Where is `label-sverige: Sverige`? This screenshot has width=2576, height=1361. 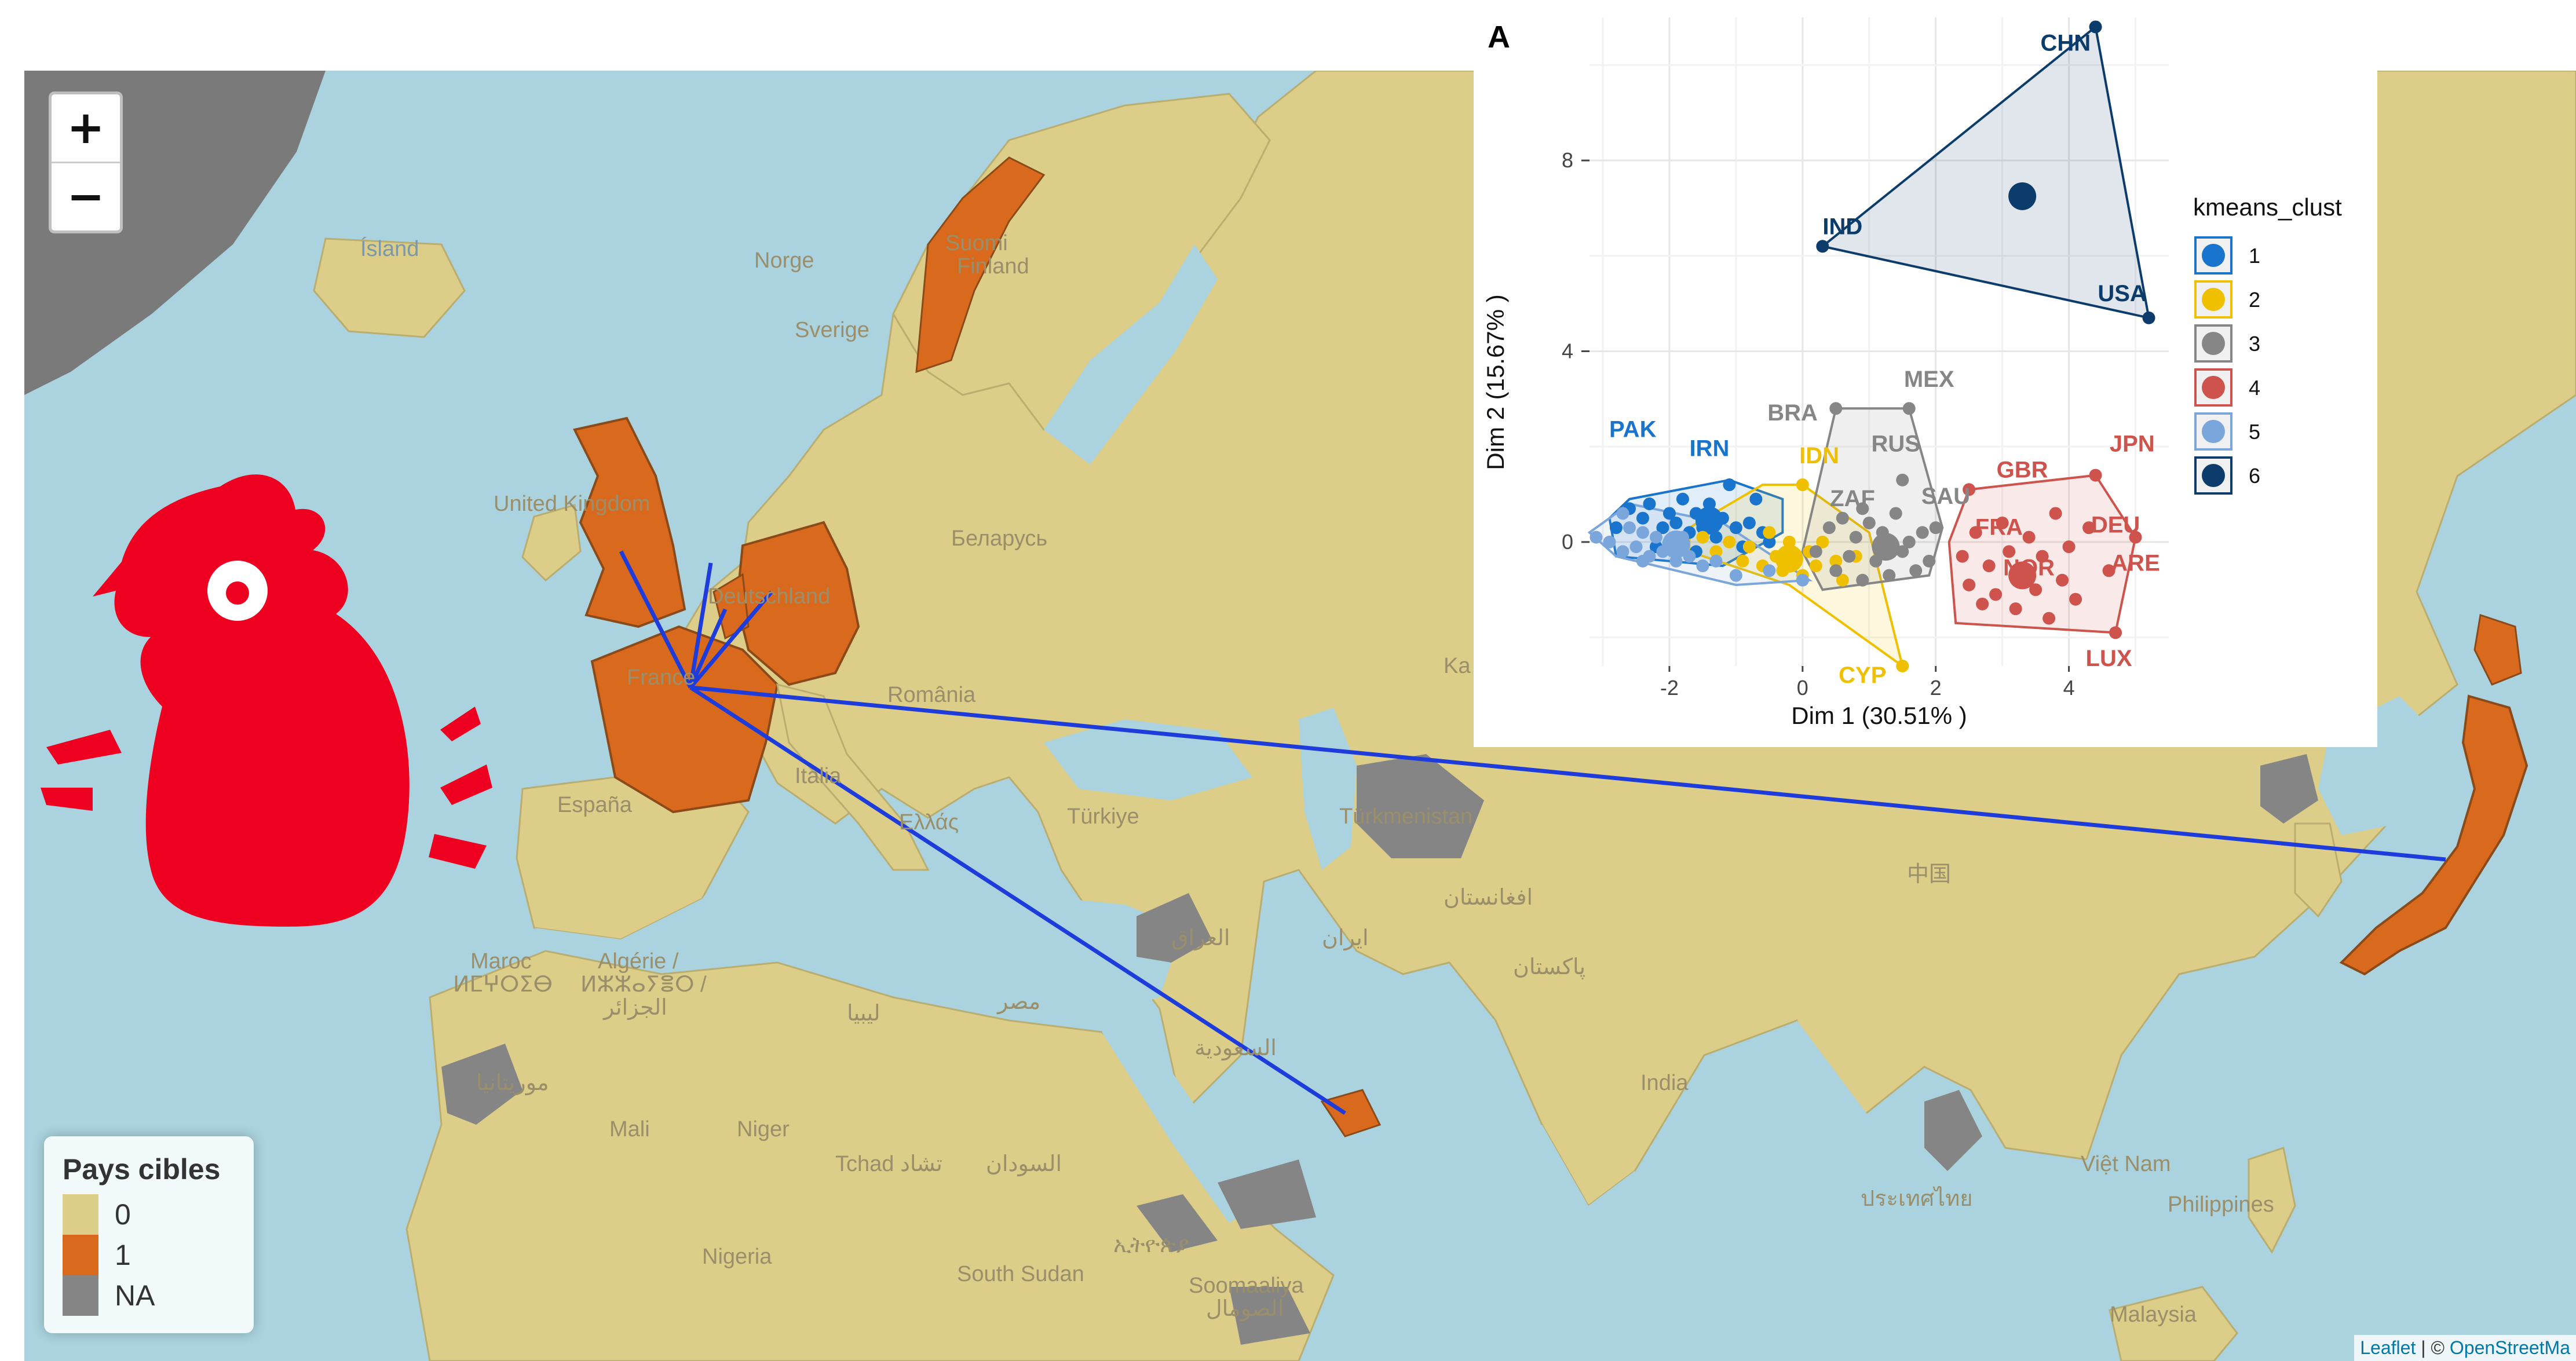 label-sverige: Sverige is located at coordinates (832, 330).